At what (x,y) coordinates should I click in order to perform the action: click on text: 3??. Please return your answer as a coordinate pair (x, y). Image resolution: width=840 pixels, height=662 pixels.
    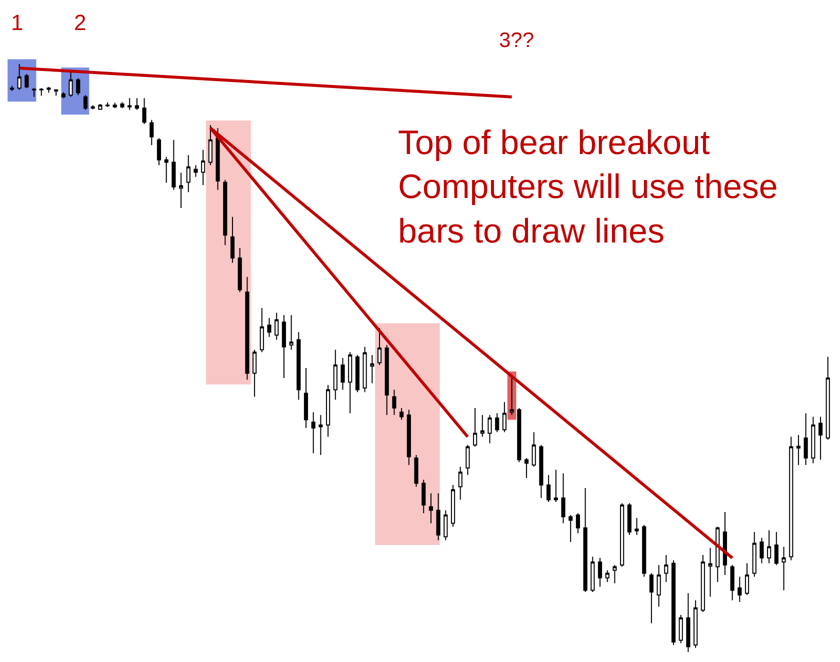
    Looking at the image, I should click on (516, 40).